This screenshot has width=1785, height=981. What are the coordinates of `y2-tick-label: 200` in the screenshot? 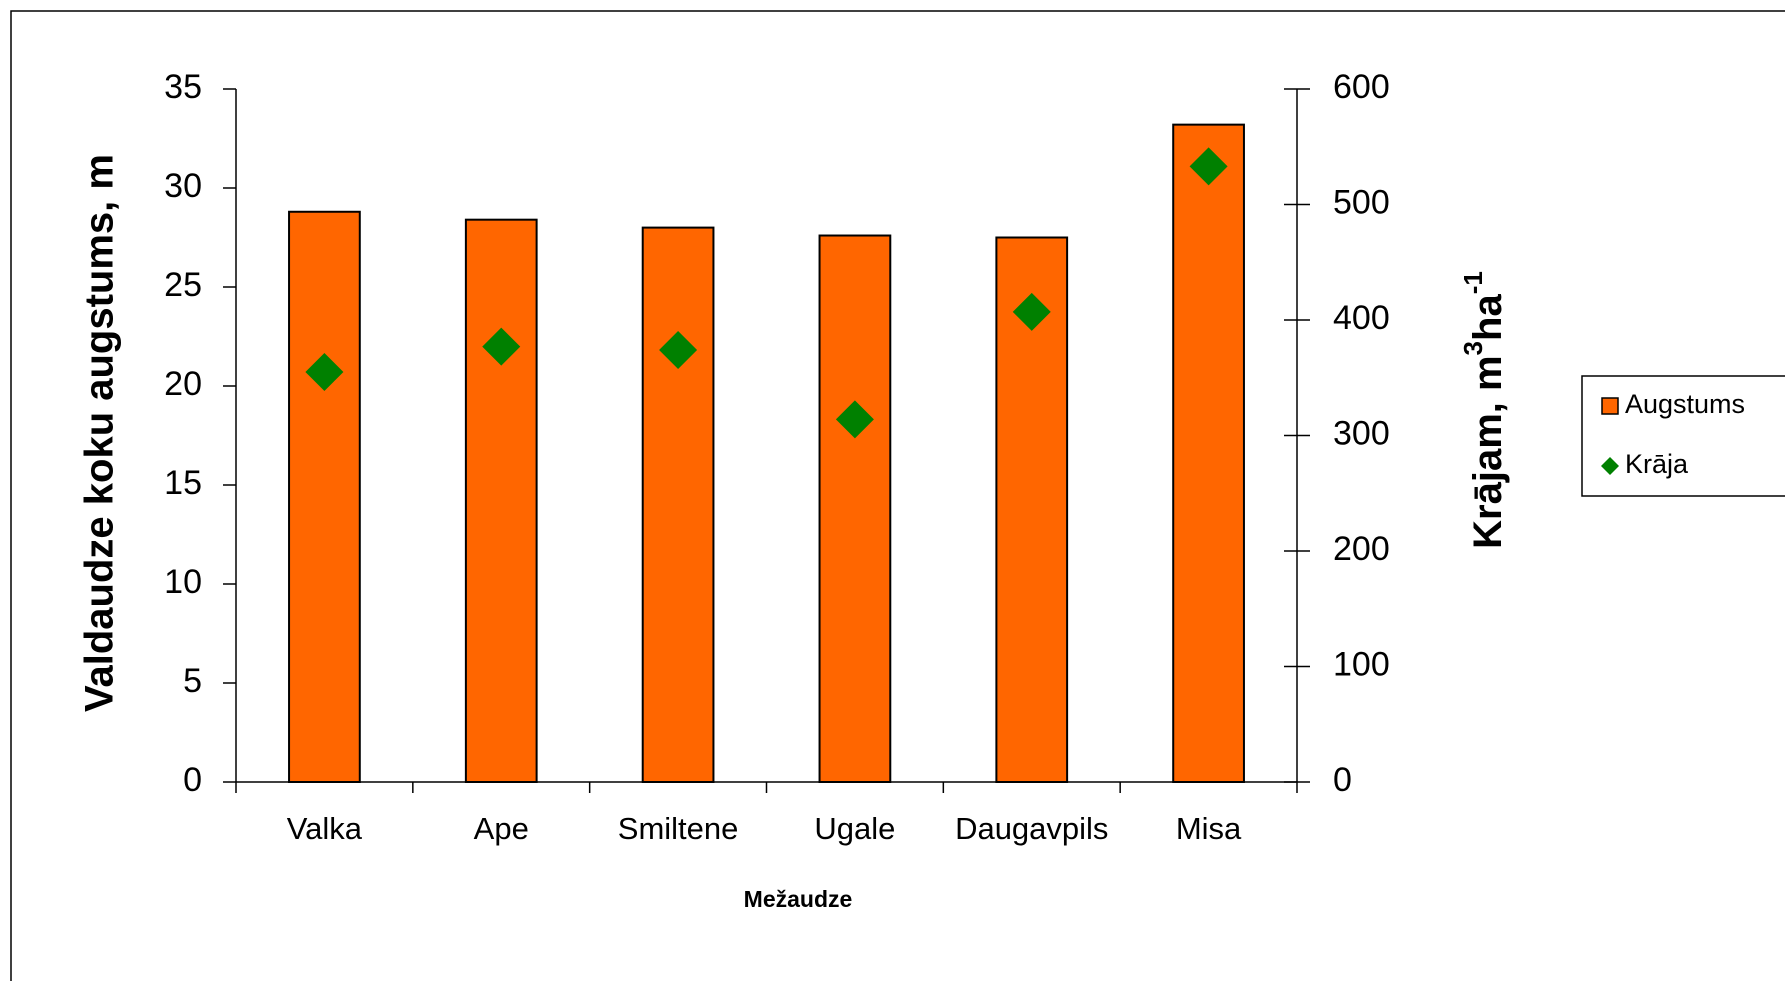 It's located at (1361, 549).